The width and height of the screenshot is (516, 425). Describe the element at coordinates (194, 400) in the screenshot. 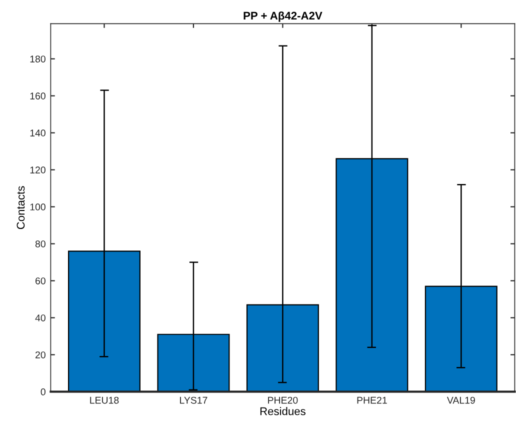

I see `x-tick-label: LYS17` at that location.